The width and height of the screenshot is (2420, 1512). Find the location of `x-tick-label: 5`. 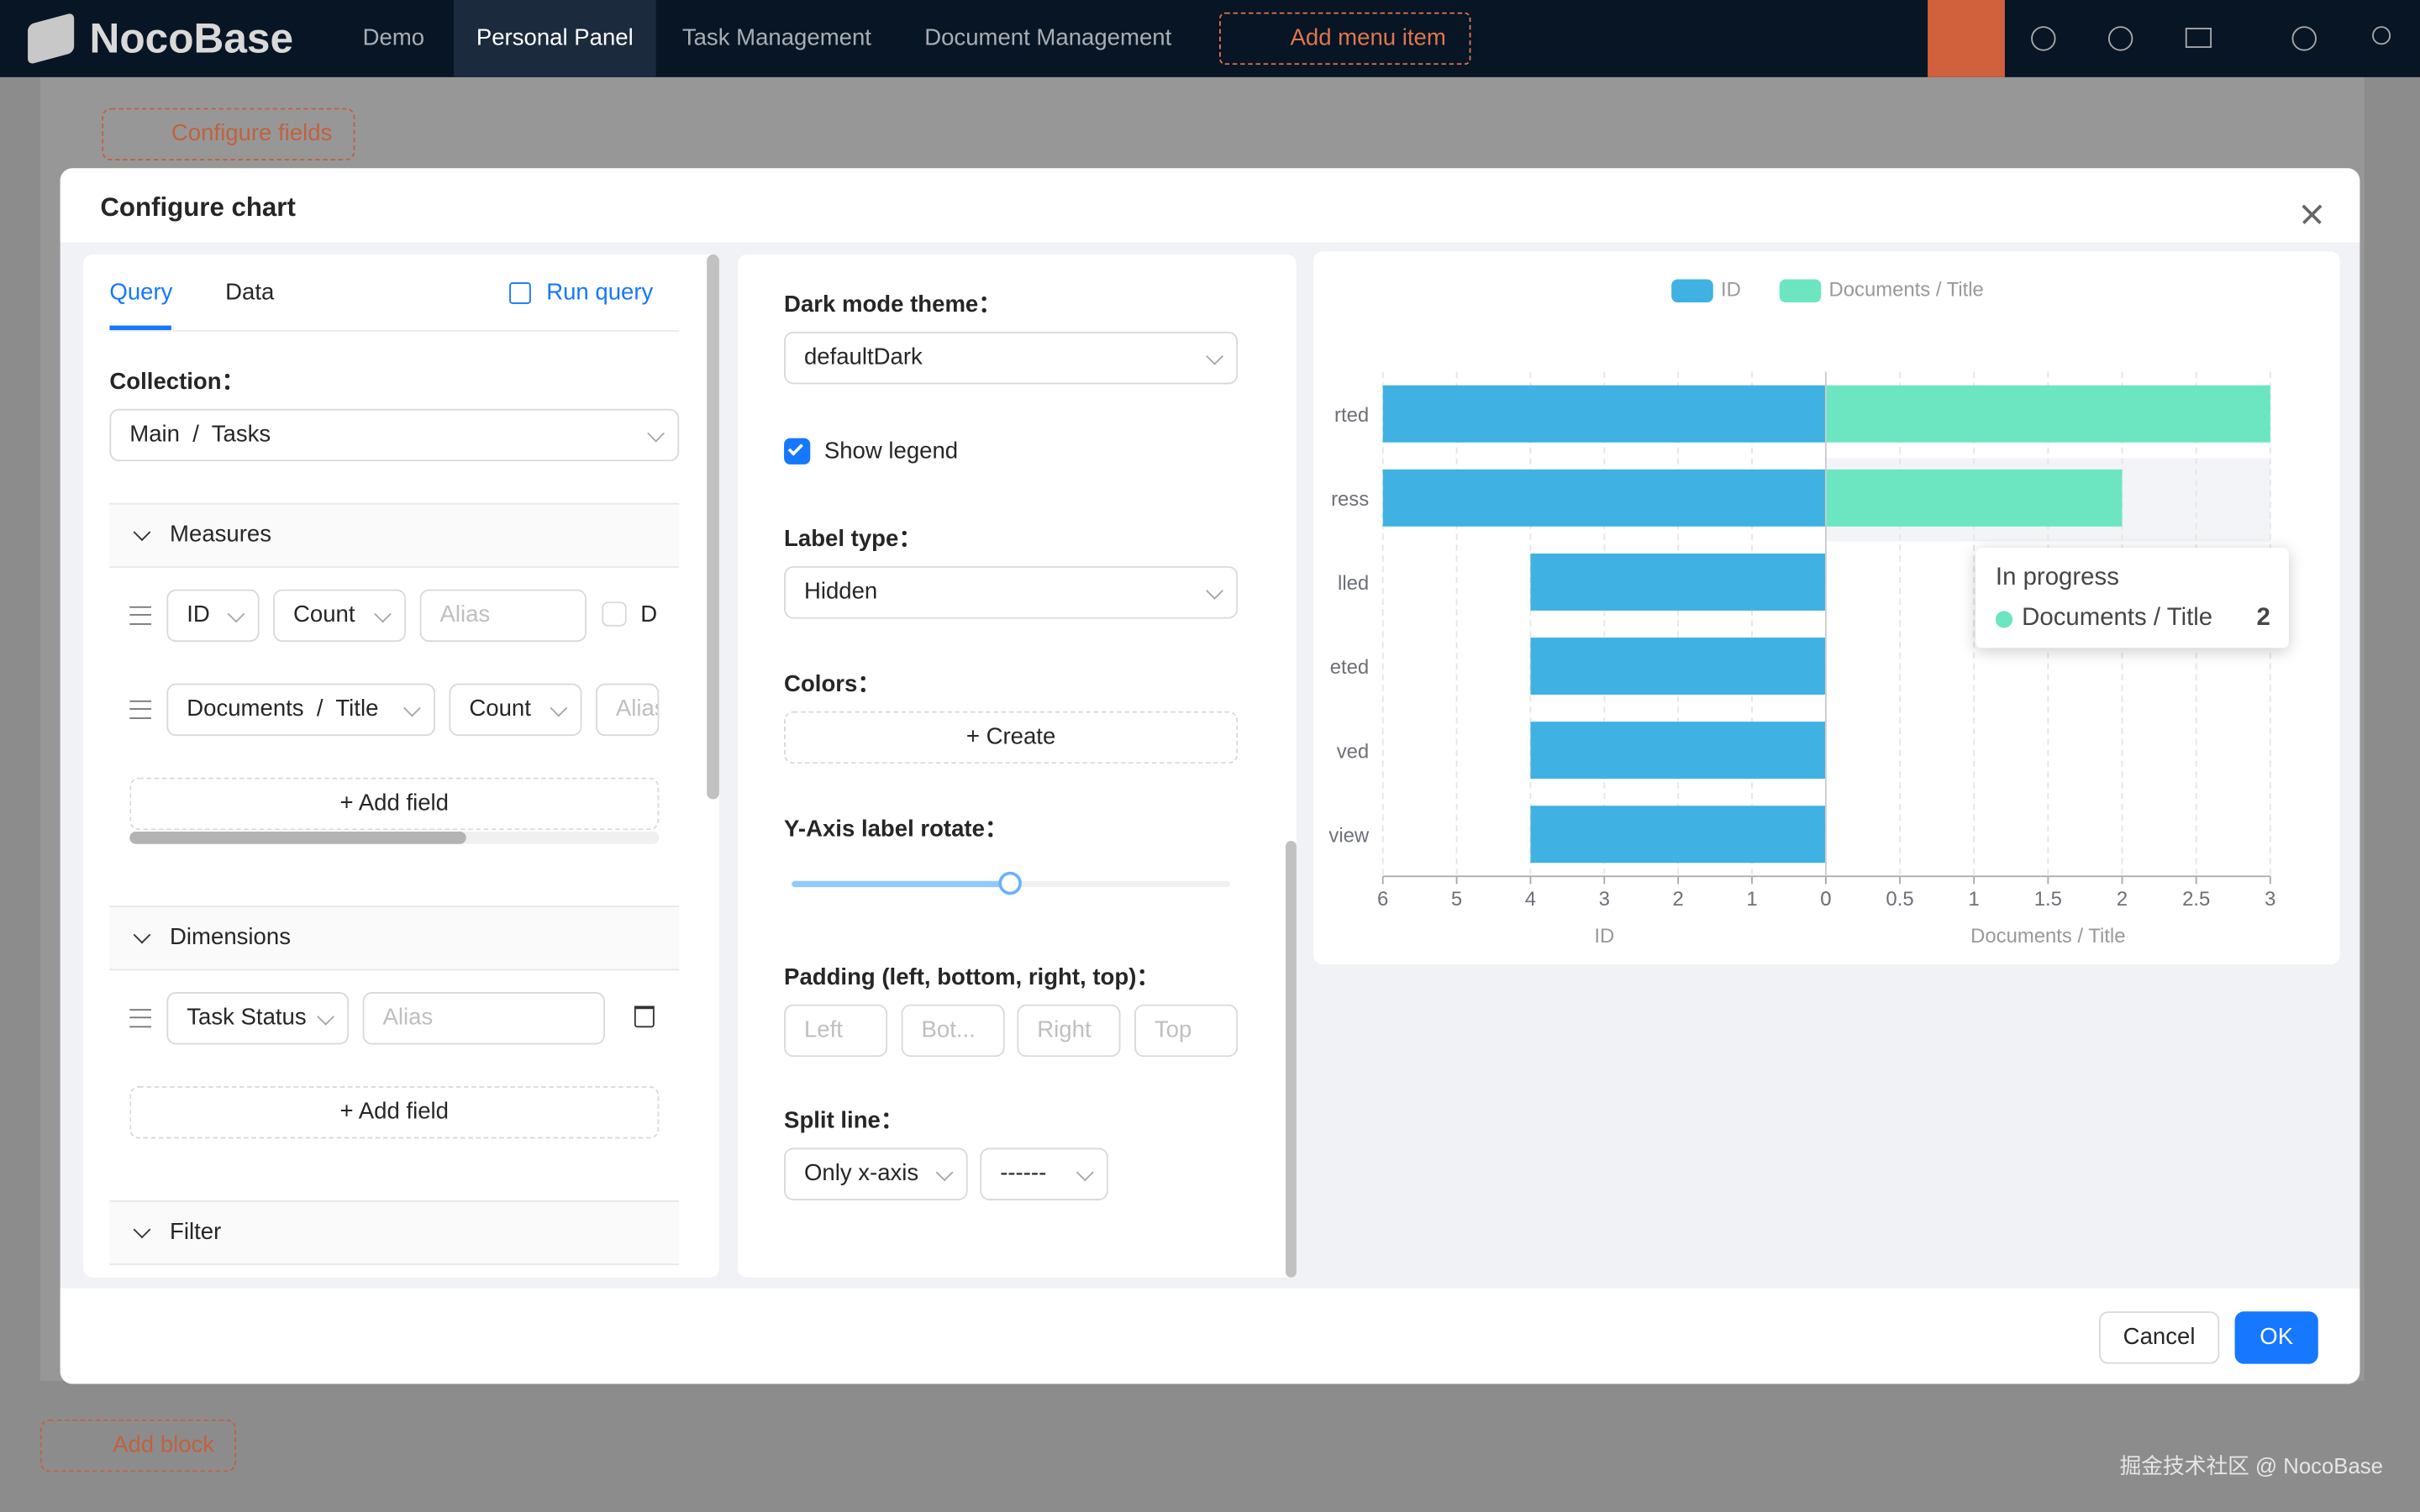

x-tick-label: 5 is located at coordinates (1456, 899).